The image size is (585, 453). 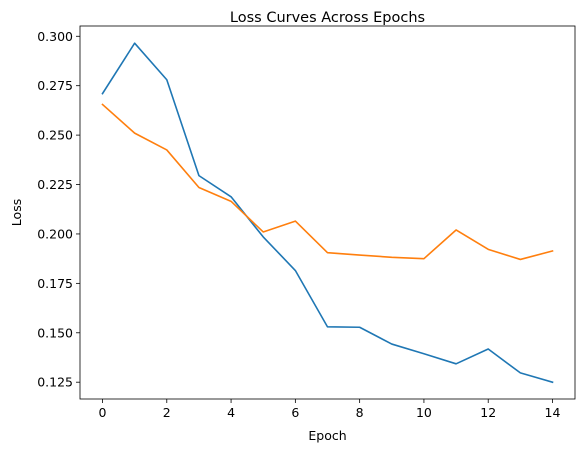 What do you see at coordinates (103, 412) in the screenshot?
I see `x-tick-label: 0` at bounding box center [103, 412].